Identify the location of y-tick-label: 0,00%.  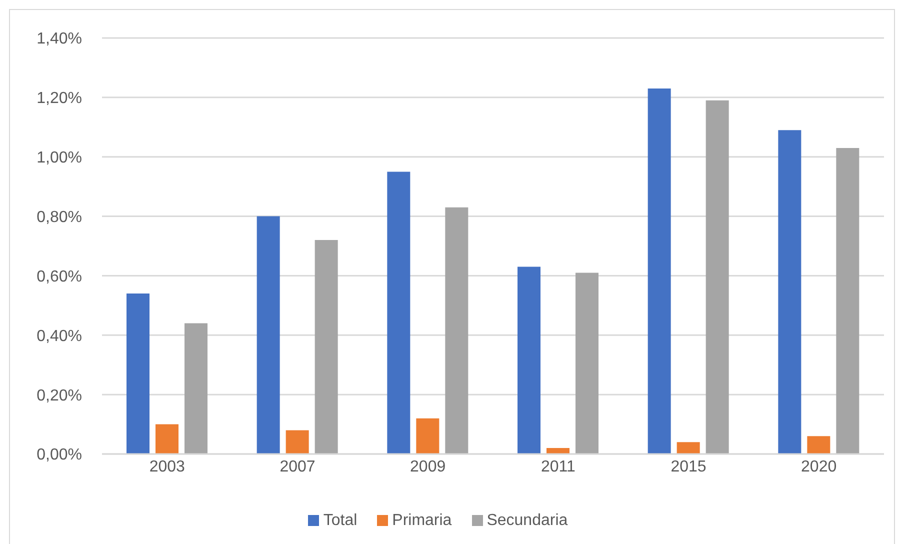
(59, 455).